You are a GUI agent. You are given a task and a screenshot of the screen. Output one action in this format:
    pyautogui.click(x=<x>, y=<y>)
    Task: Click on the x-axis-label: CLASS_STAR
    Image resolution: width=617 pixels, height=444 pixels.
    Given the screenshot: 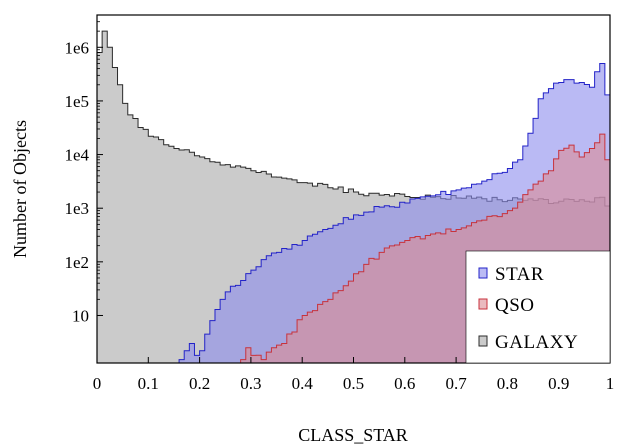 What is the action you would take?
    pyautogui.click(x=353, y=434)
    